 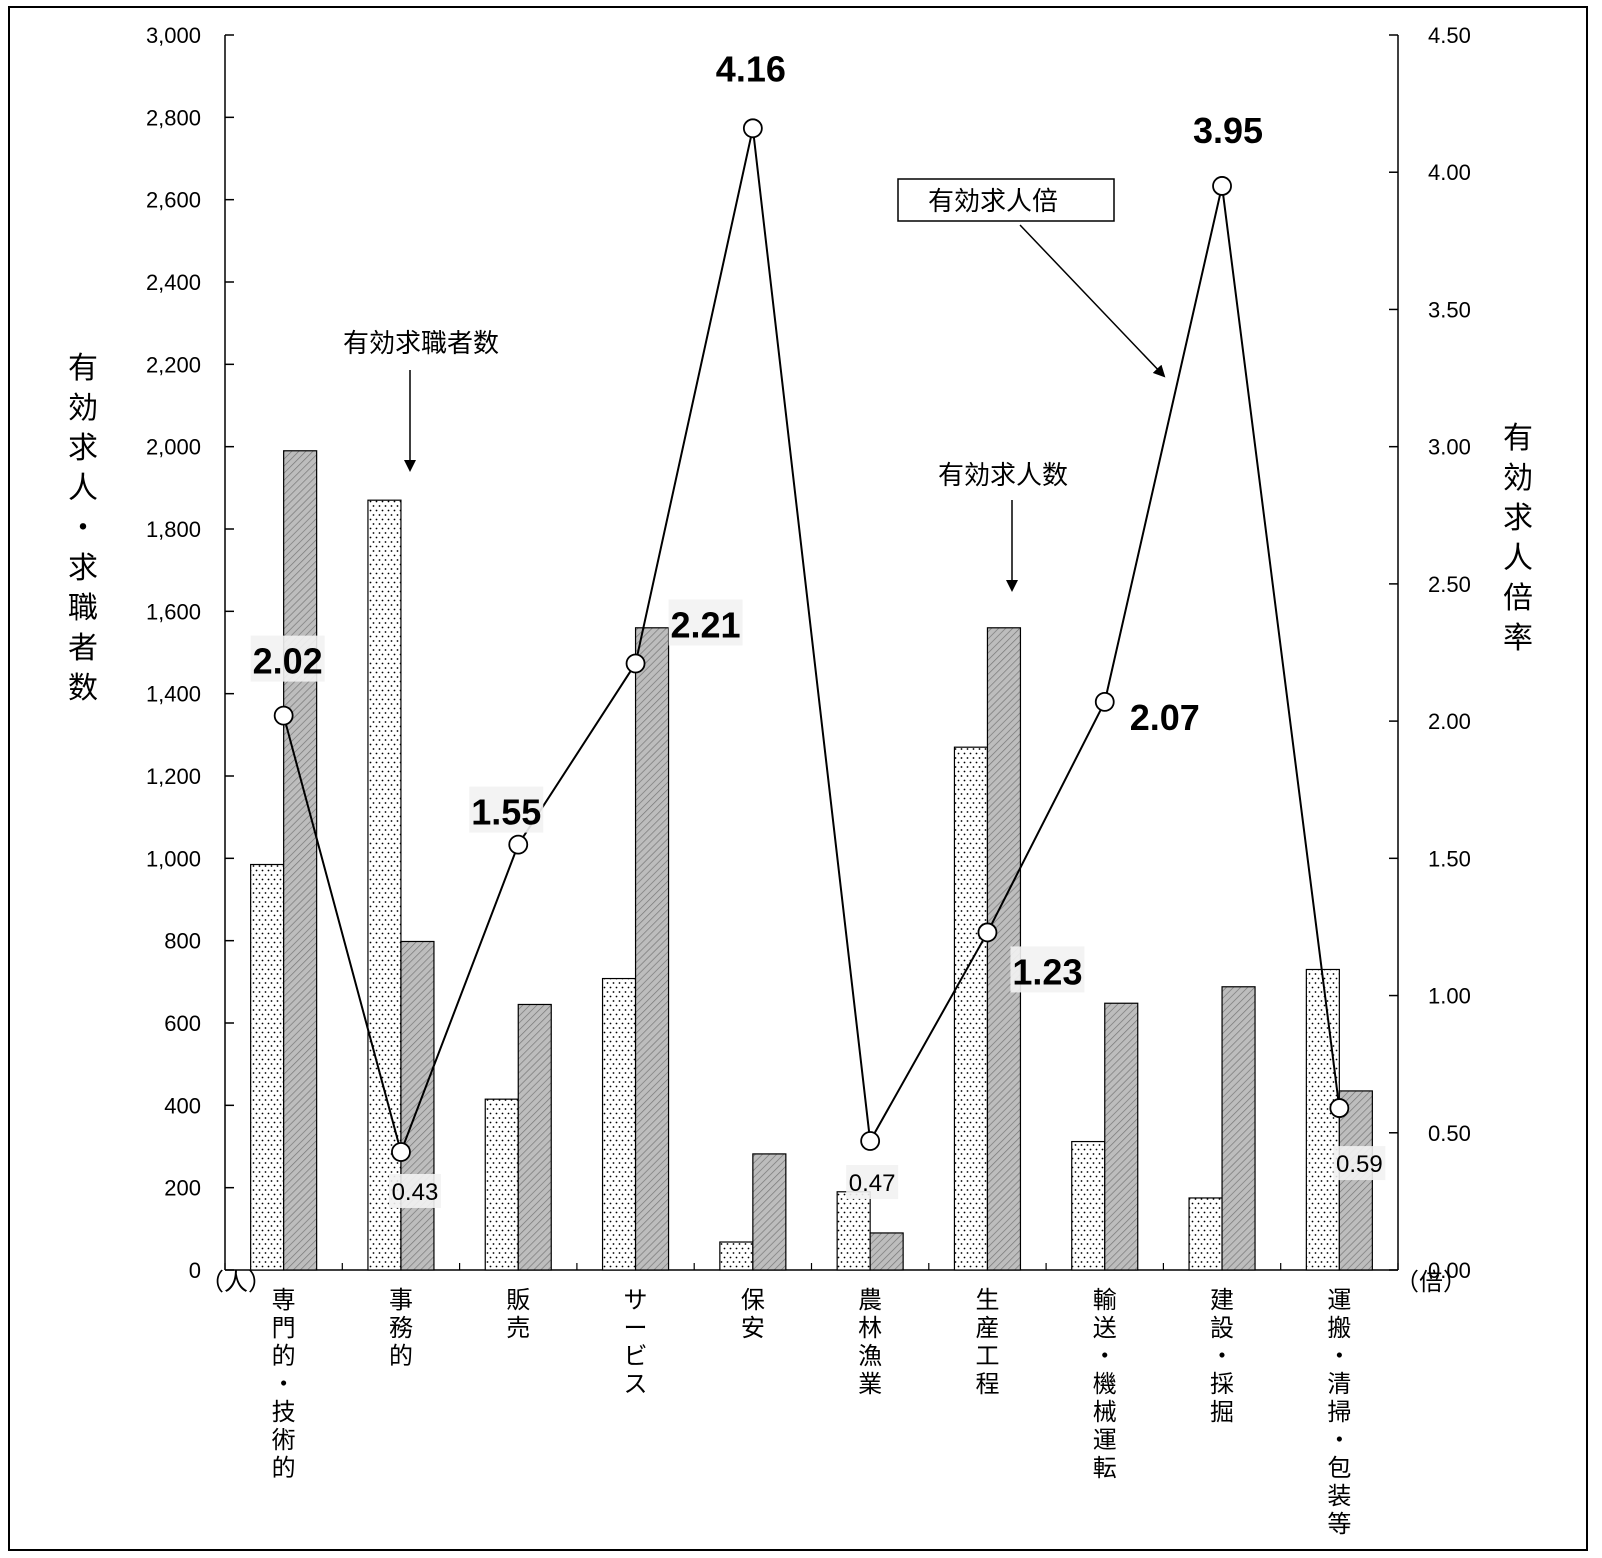 What do you see at coordinates (173, 447) in the screenshot?
I see `y-left-tick-label: 2,000` at bounding box center [173, 447].